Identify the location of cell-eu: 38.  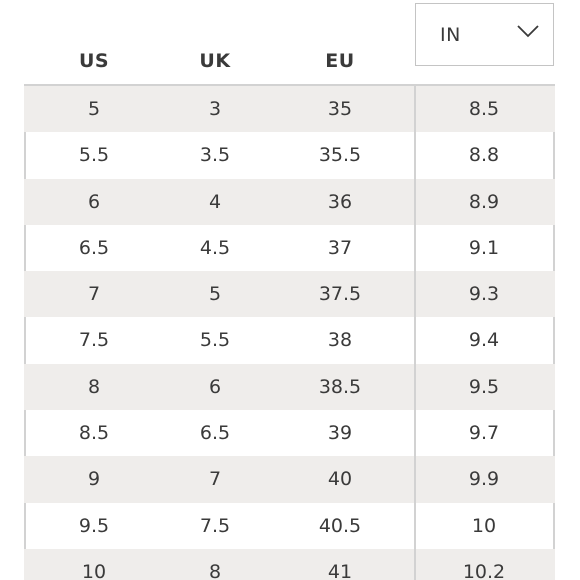
(340, 340).